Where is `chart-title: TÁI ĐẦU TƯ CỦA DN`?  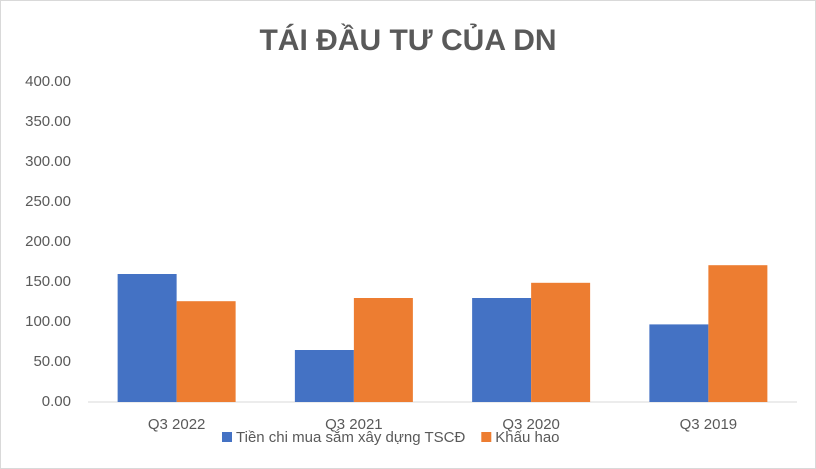
chart-title: TÁI ĐẦU TƯ CỦA DN is located at coordinates (407, 40).